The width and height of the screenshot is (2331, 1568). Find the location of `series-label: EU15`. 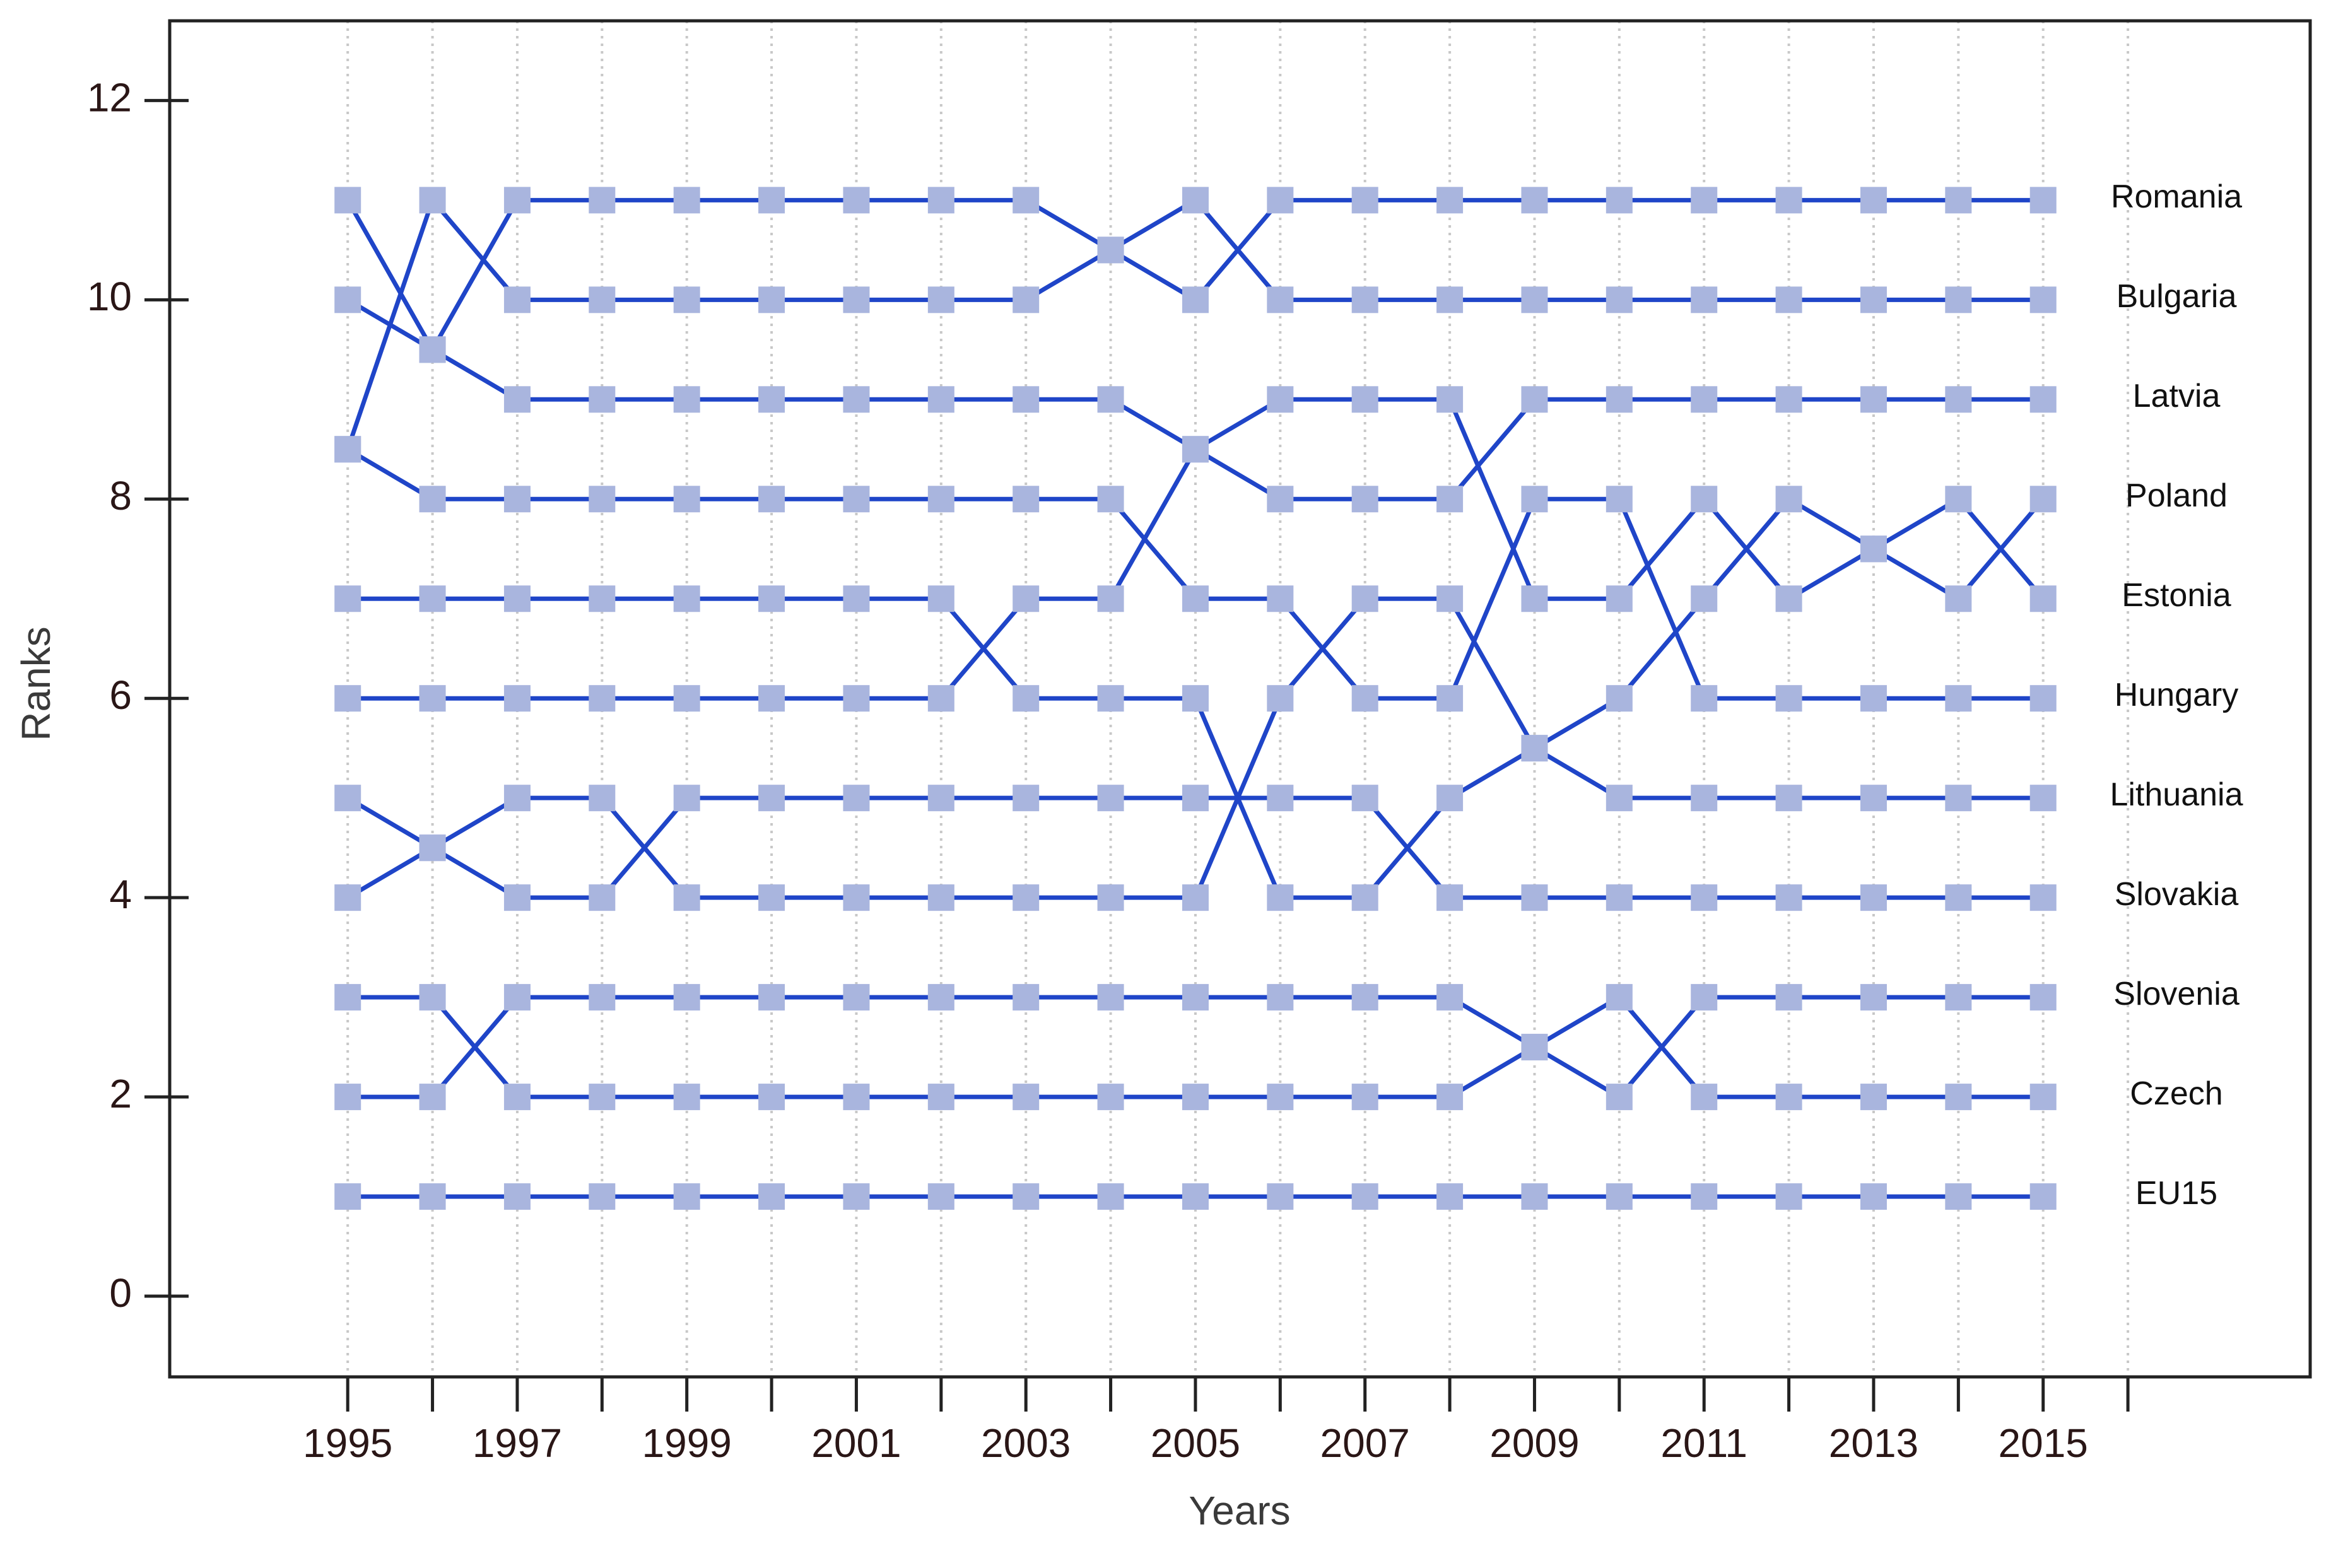

series-label: EU15 is located at coordinates (2176, 1193).